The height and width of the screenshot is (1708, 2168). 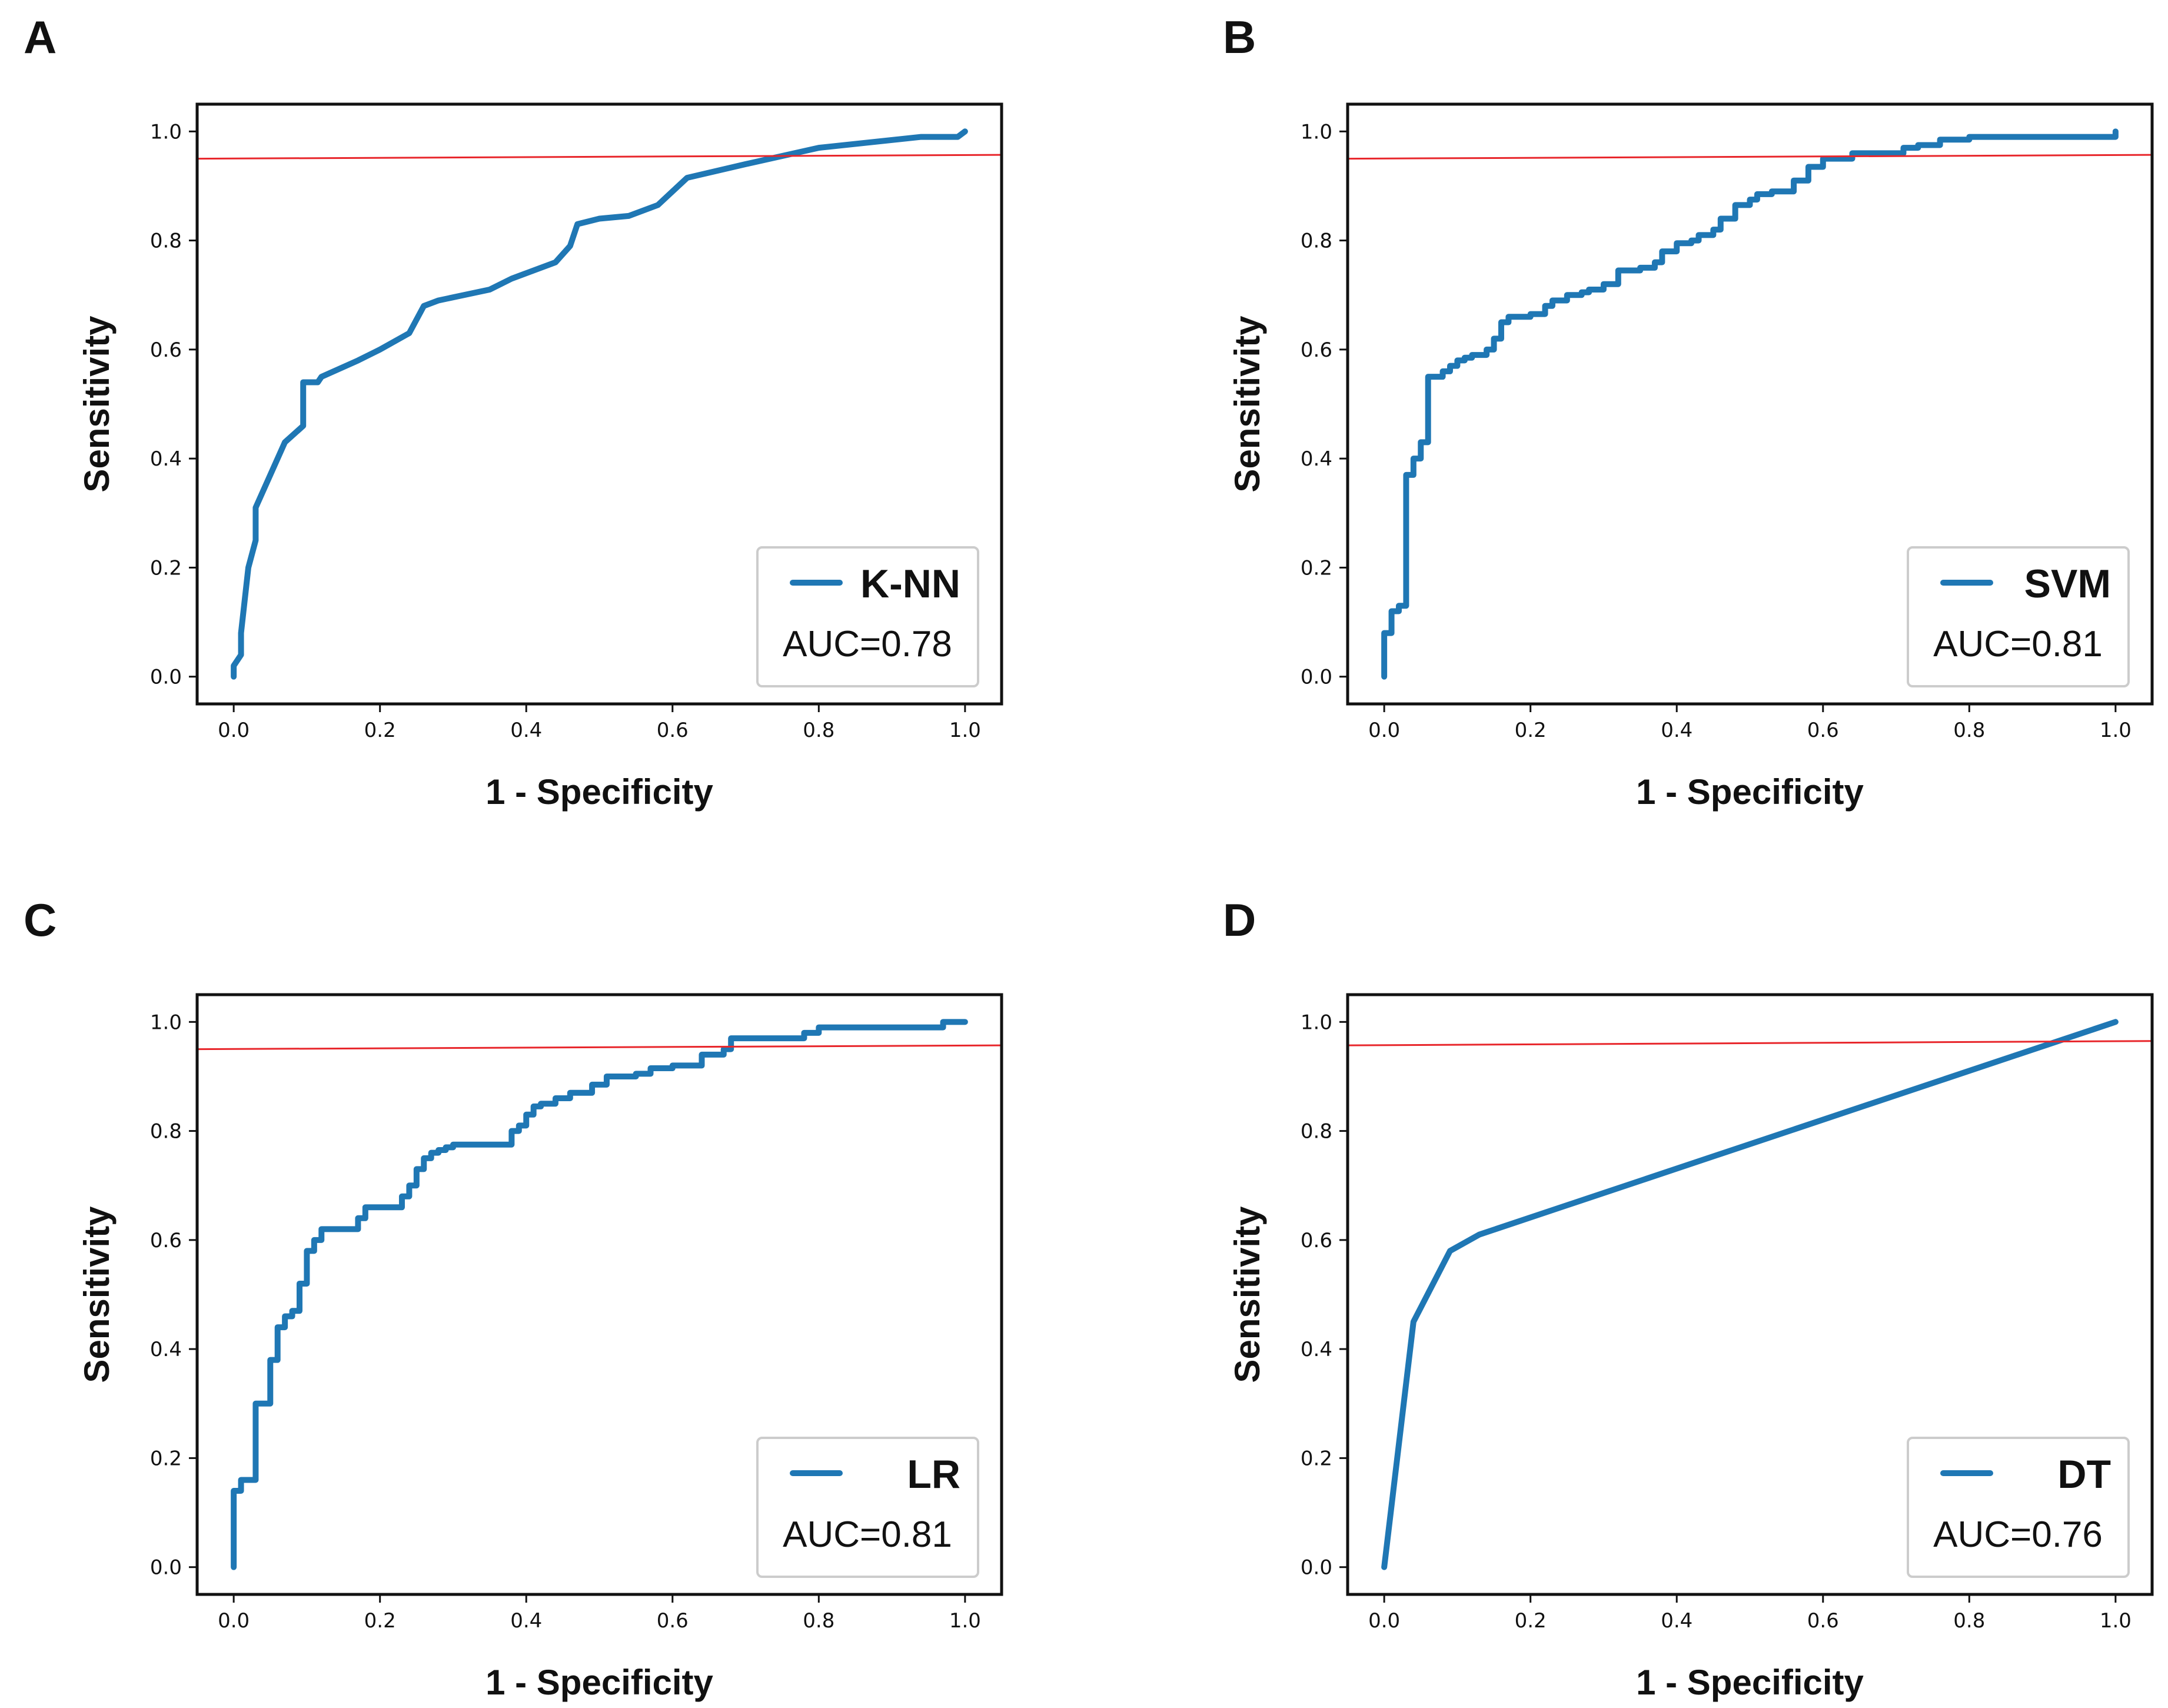 I want to click on roc-curve-b, so click(x=1750, y=404).